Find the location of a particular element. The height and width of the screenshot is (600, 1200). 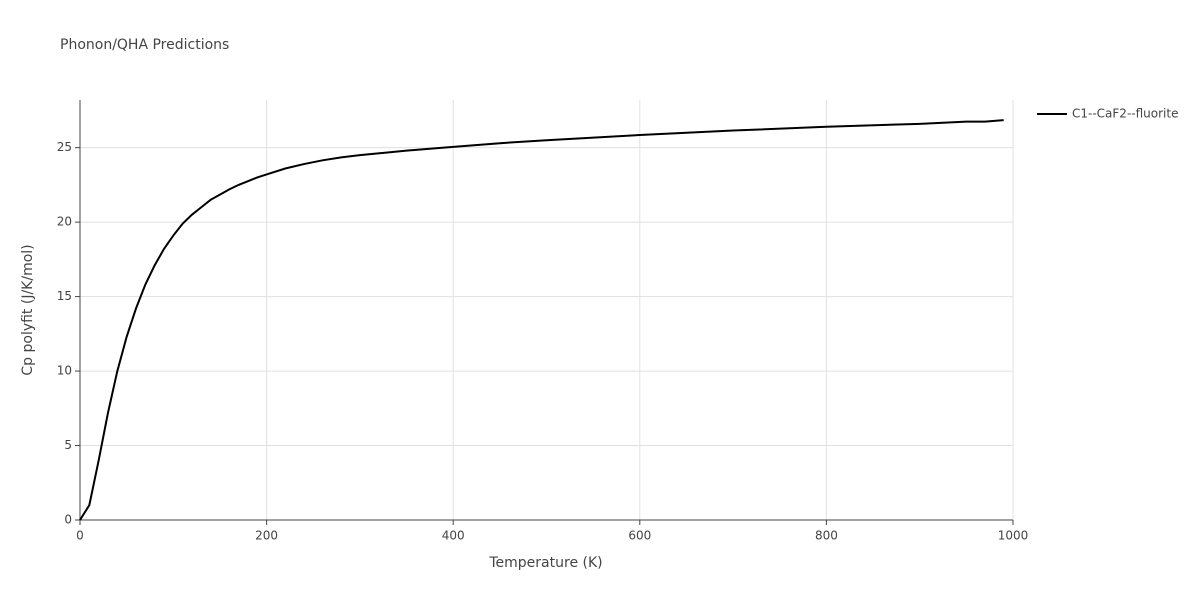

y-tick-label: 5 is located at coordinates (68, 445).